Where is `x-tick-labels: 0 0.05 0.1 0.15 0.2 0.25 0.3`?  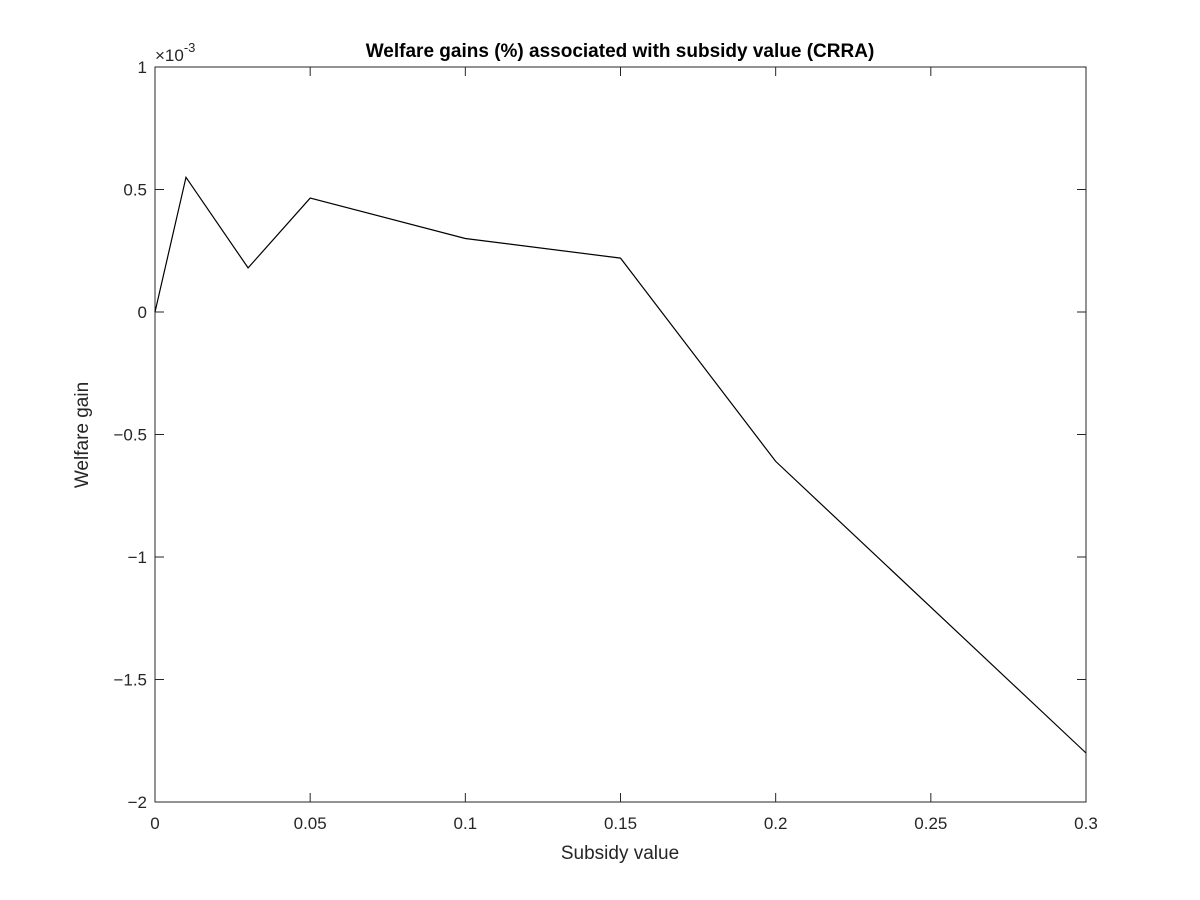
x-tick-labels: 0 0.05 0.1 0.15 0.2 0.25 0.3 is located at coordinates (624, 823).